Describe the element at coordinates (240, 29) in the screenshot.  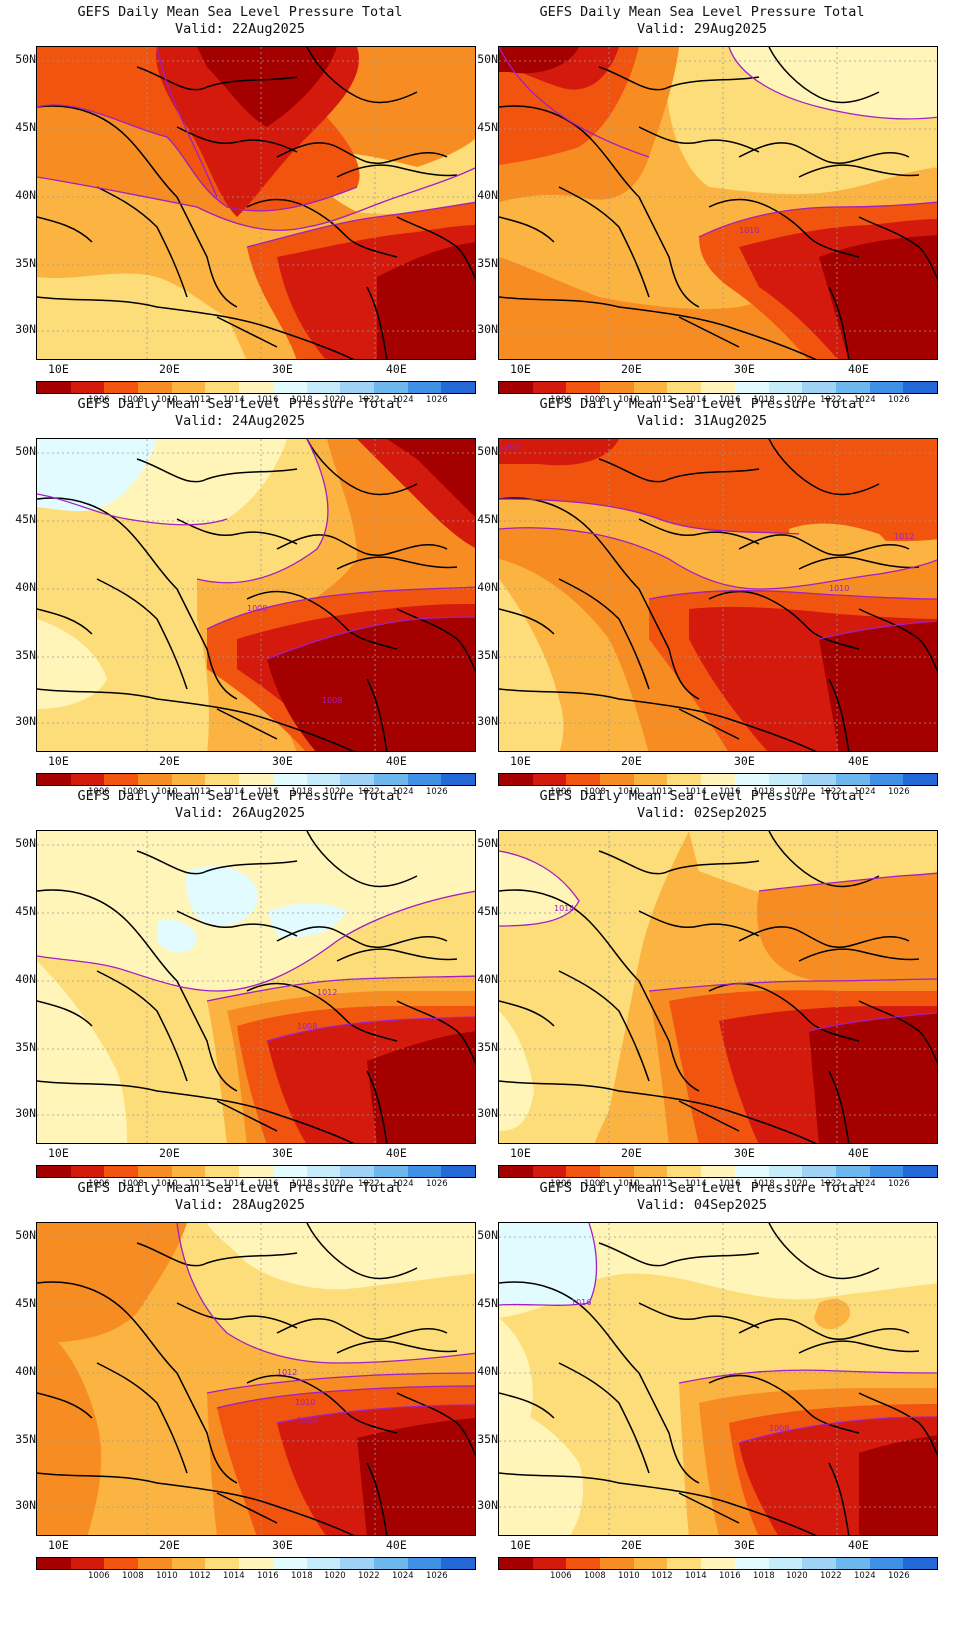
I see `panel-valid-date: Valid: 22Aug2025` at that location.